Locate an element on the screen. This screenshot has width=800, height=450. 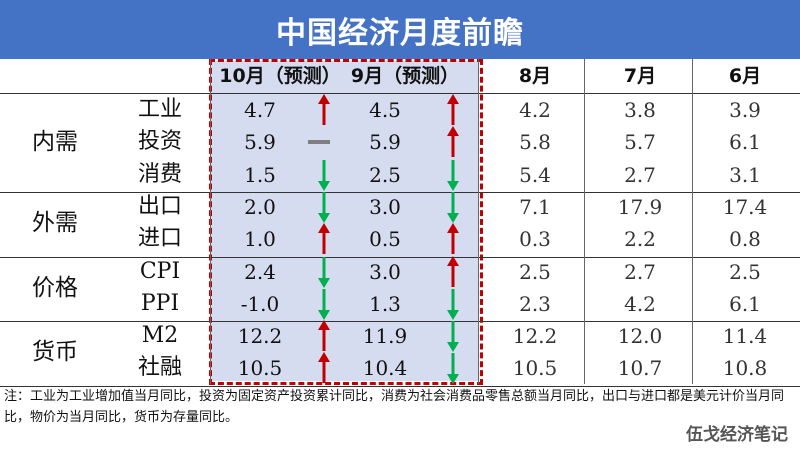
brand-watermark: 伍戈经济笔记 is located at coordinates (737, 435).